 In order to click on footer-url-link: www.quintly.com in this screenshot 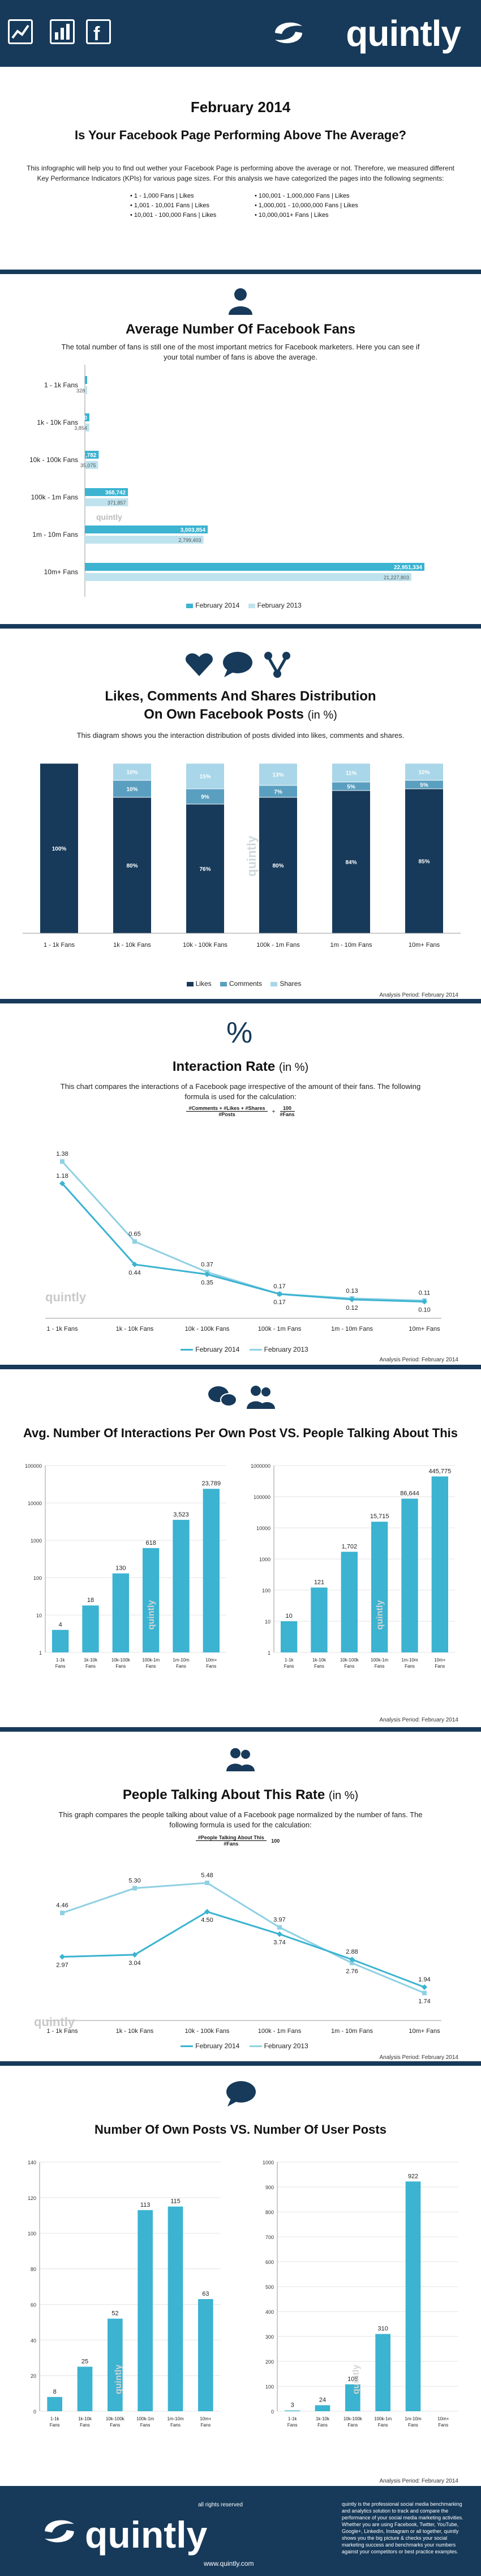, I will do `click(229, 2564)`.